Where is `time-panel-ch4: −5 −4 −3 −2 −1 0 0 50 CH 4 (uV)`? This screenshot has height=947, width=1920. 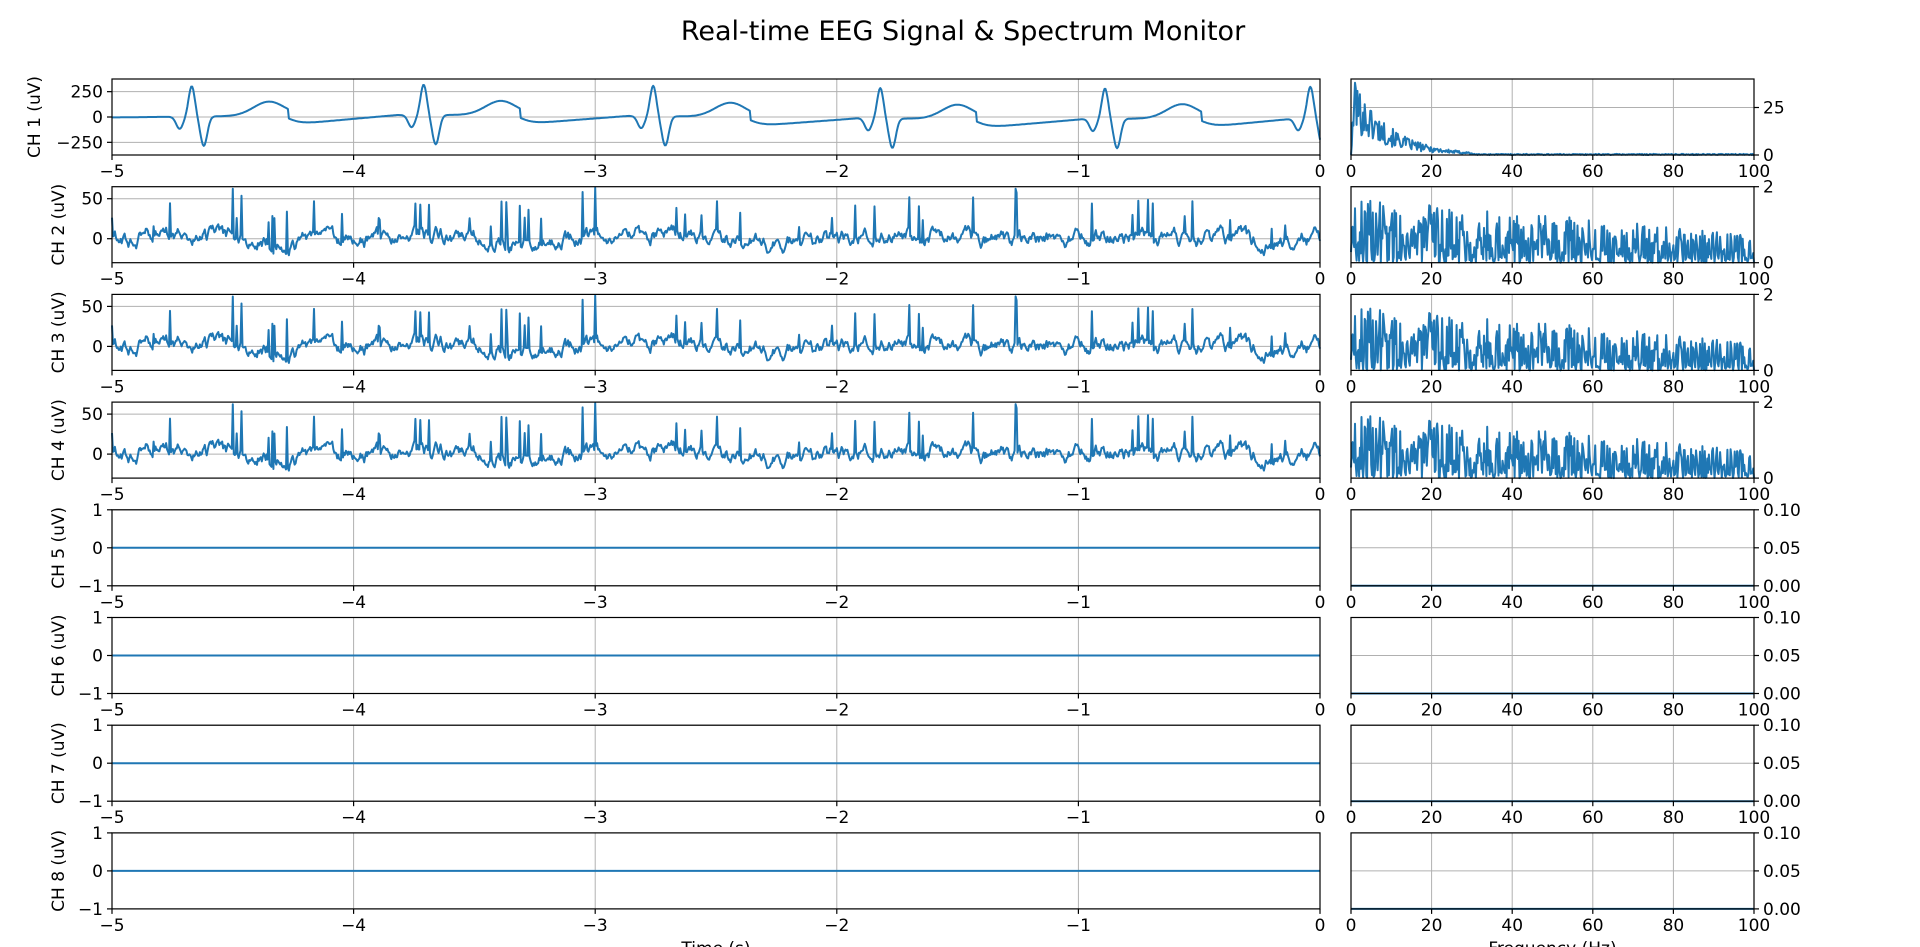 time-panel-ch4: −5 −4 −3 −2 −1 0 0 50 CH 4 (uV) is located at coordinates (687, 452).